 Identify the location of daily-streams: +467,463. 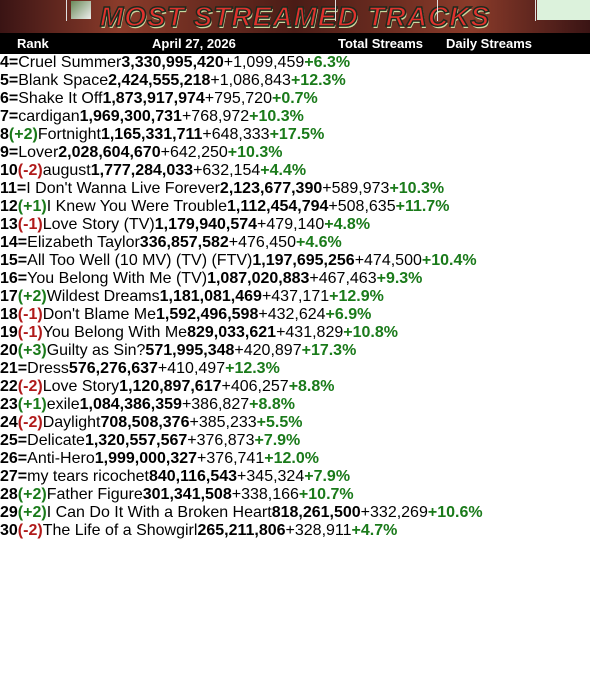
(343, 278).